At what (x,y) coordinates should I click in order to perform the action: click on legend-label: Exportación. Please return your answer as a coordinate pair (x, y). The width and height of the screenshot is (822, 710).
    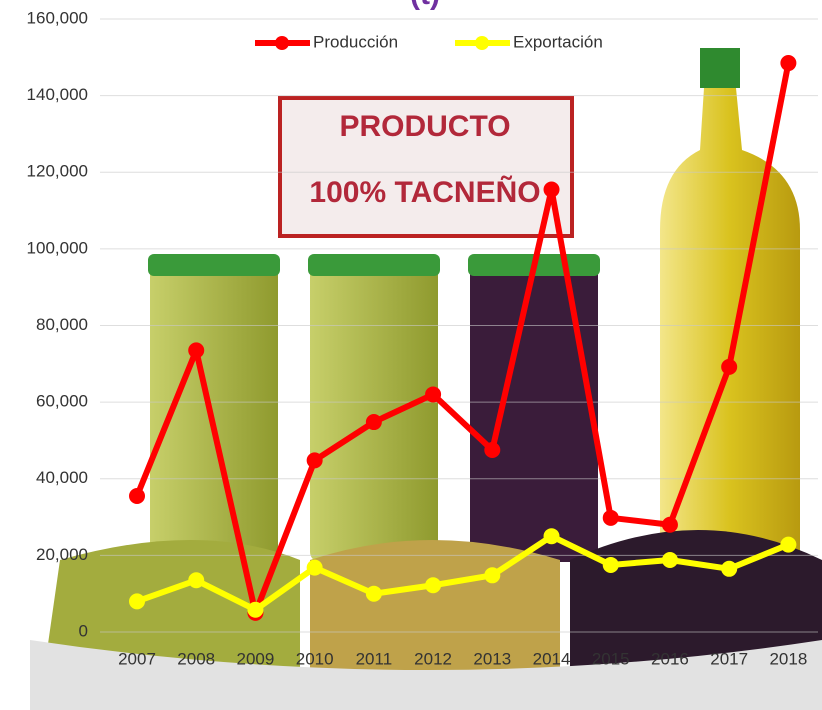
    Looking at the image, I should click on (558, 41).